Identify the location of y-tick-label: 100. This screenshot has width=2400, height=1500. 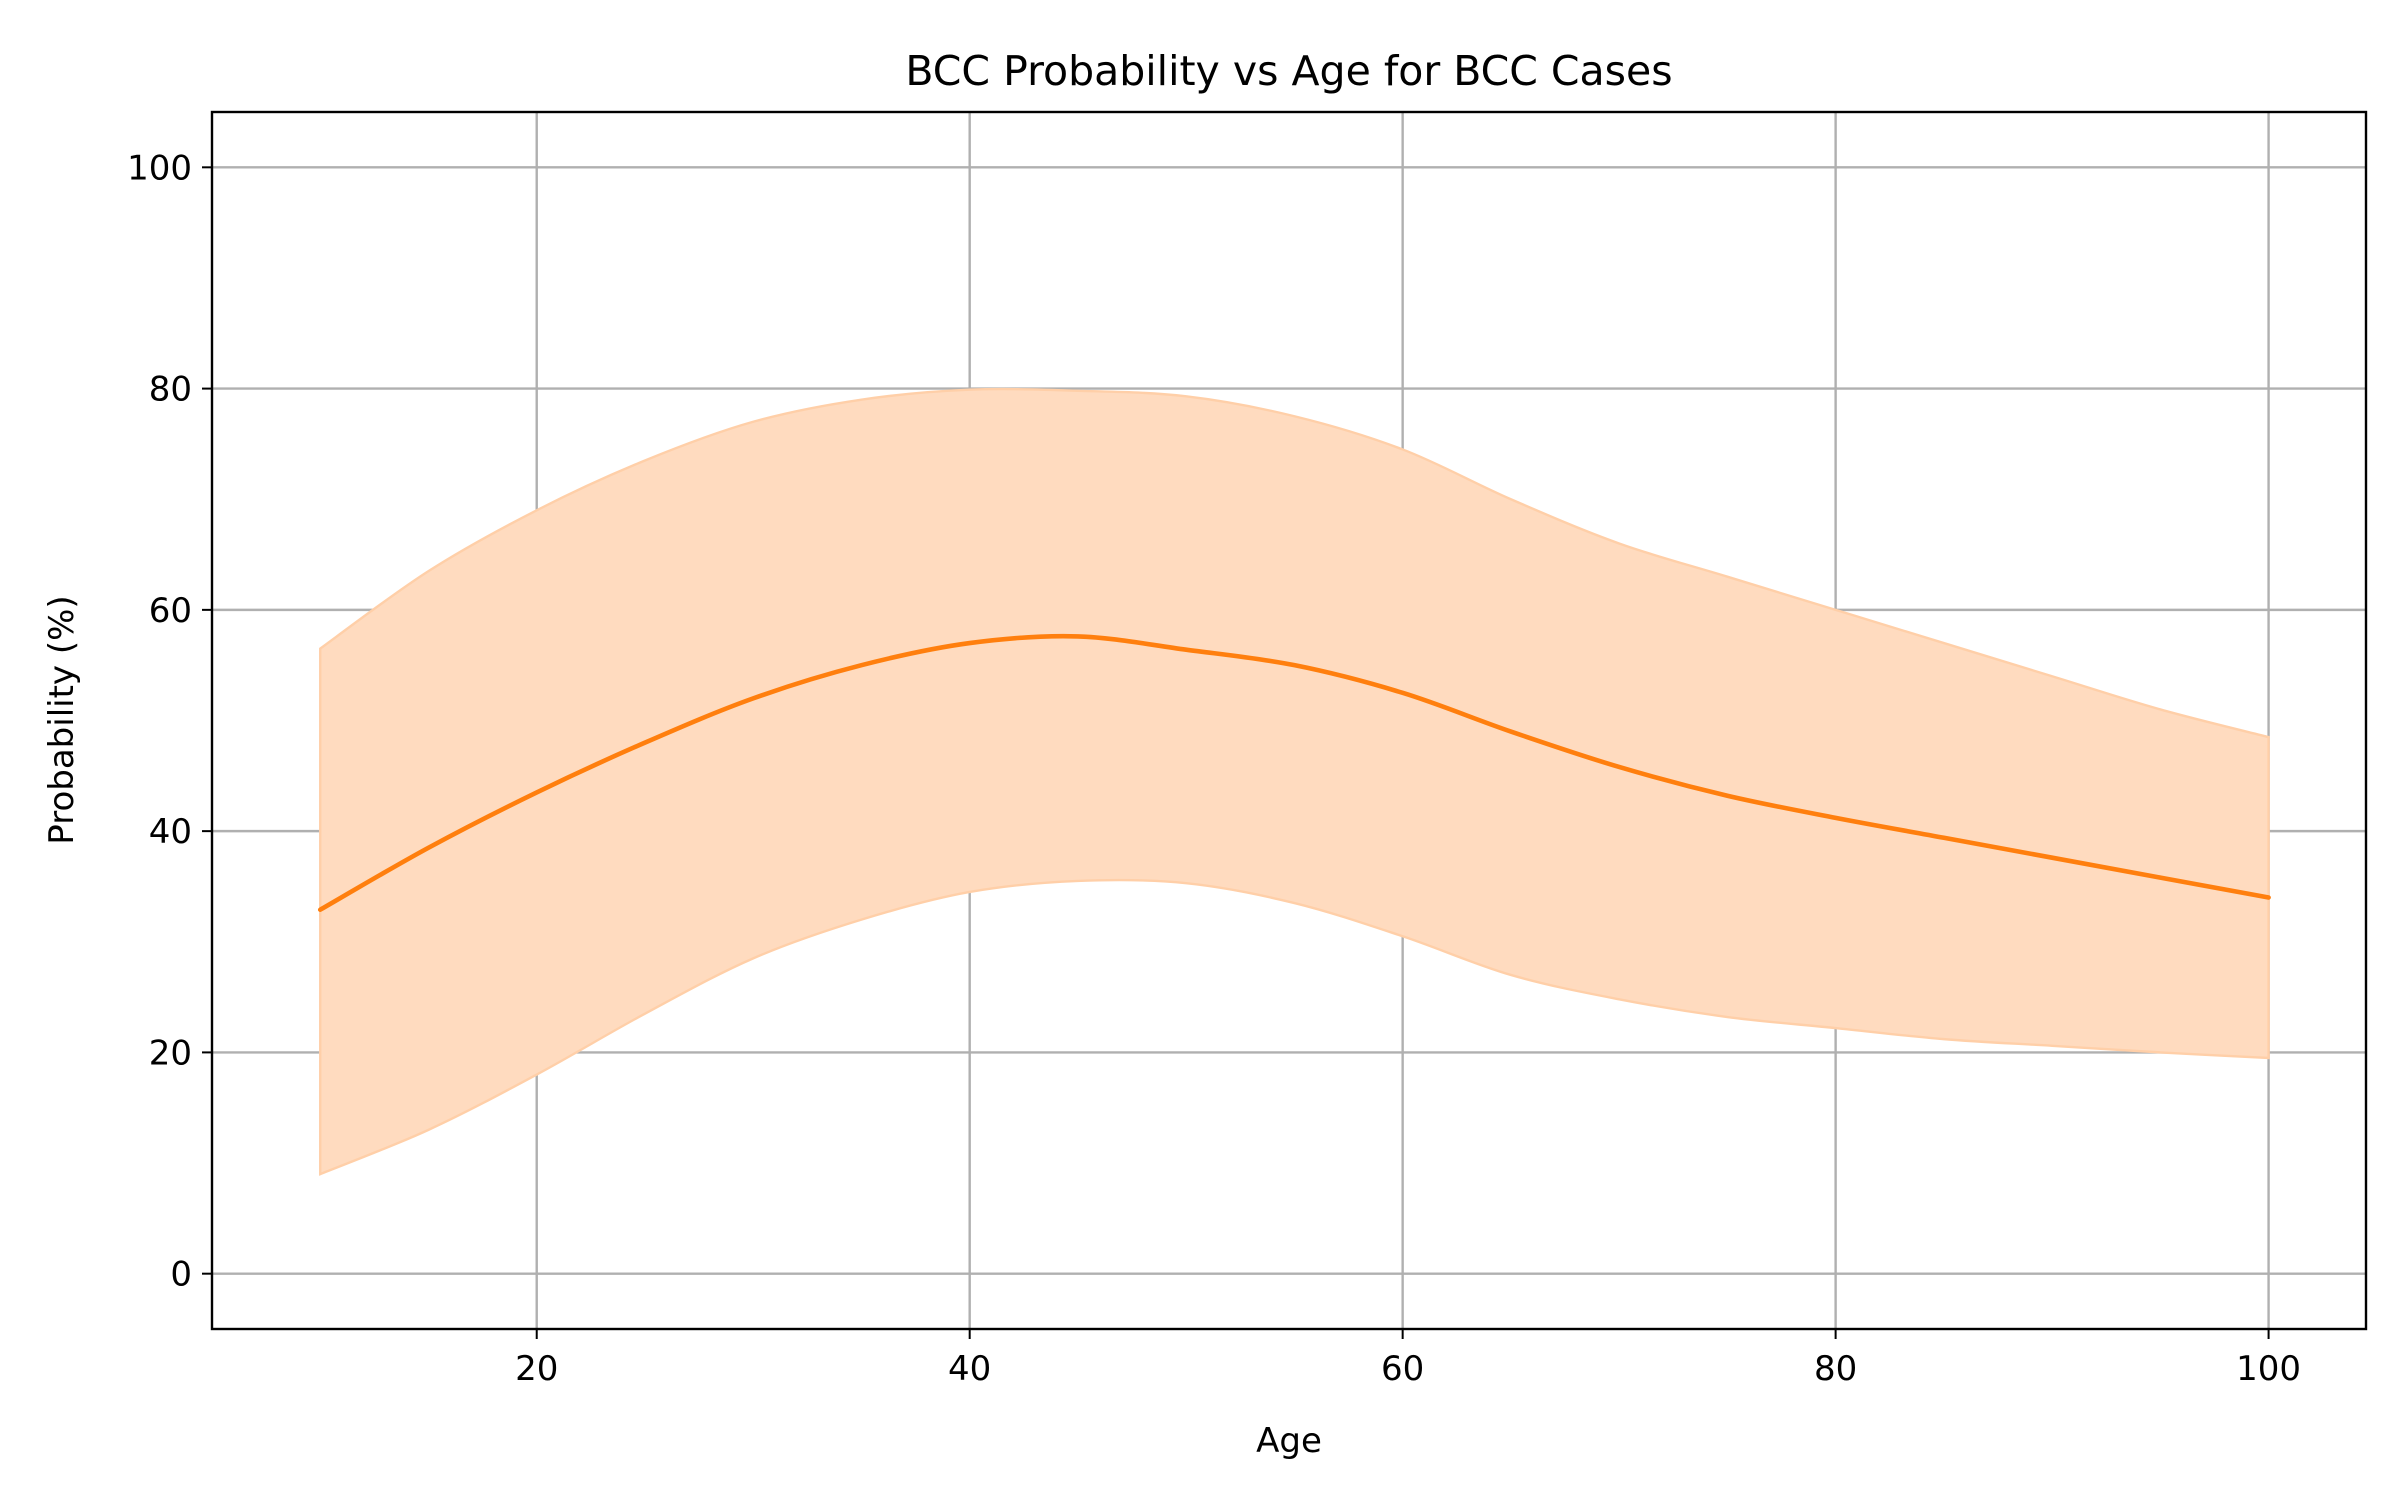
(159, 168).